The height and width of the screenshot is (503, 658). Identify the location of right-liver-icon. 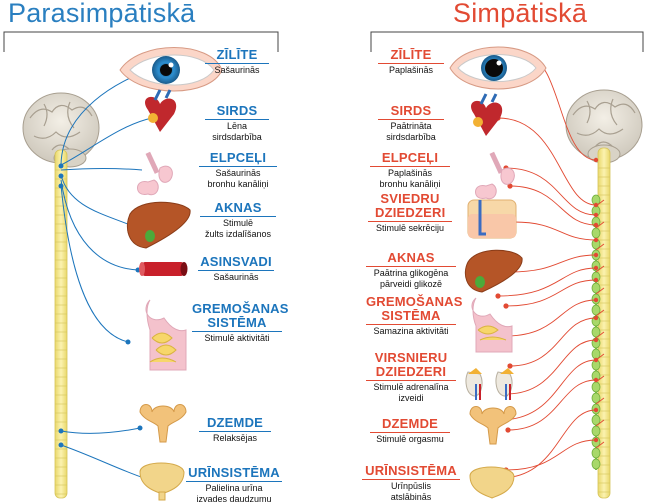
(493, 271).